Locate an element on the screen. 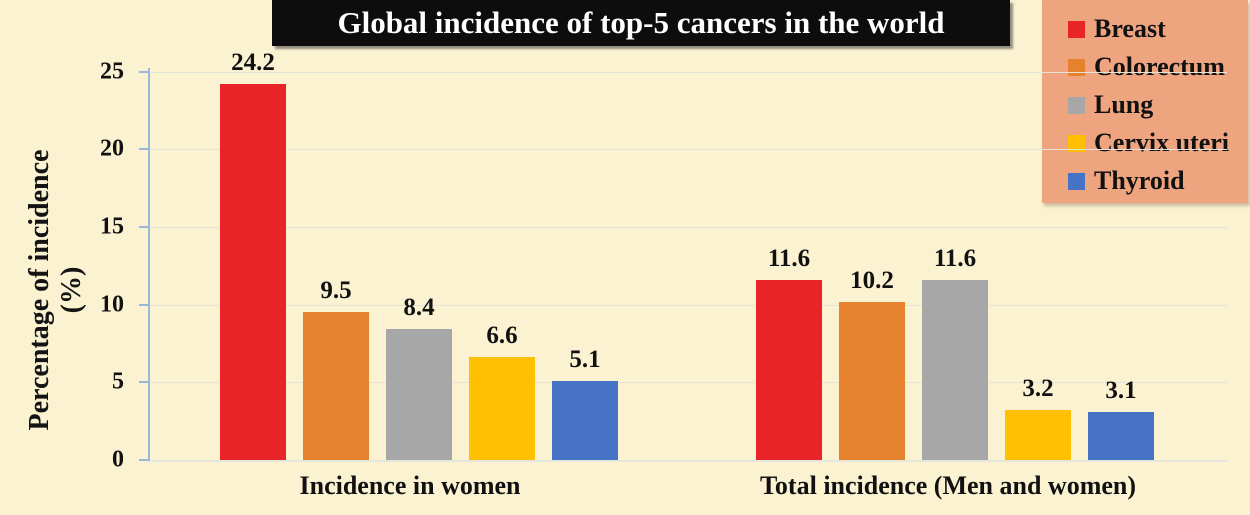 This screenshot has height=515, width=1250. bar-value-label: 24.2 is located at coordinates (253, 62).